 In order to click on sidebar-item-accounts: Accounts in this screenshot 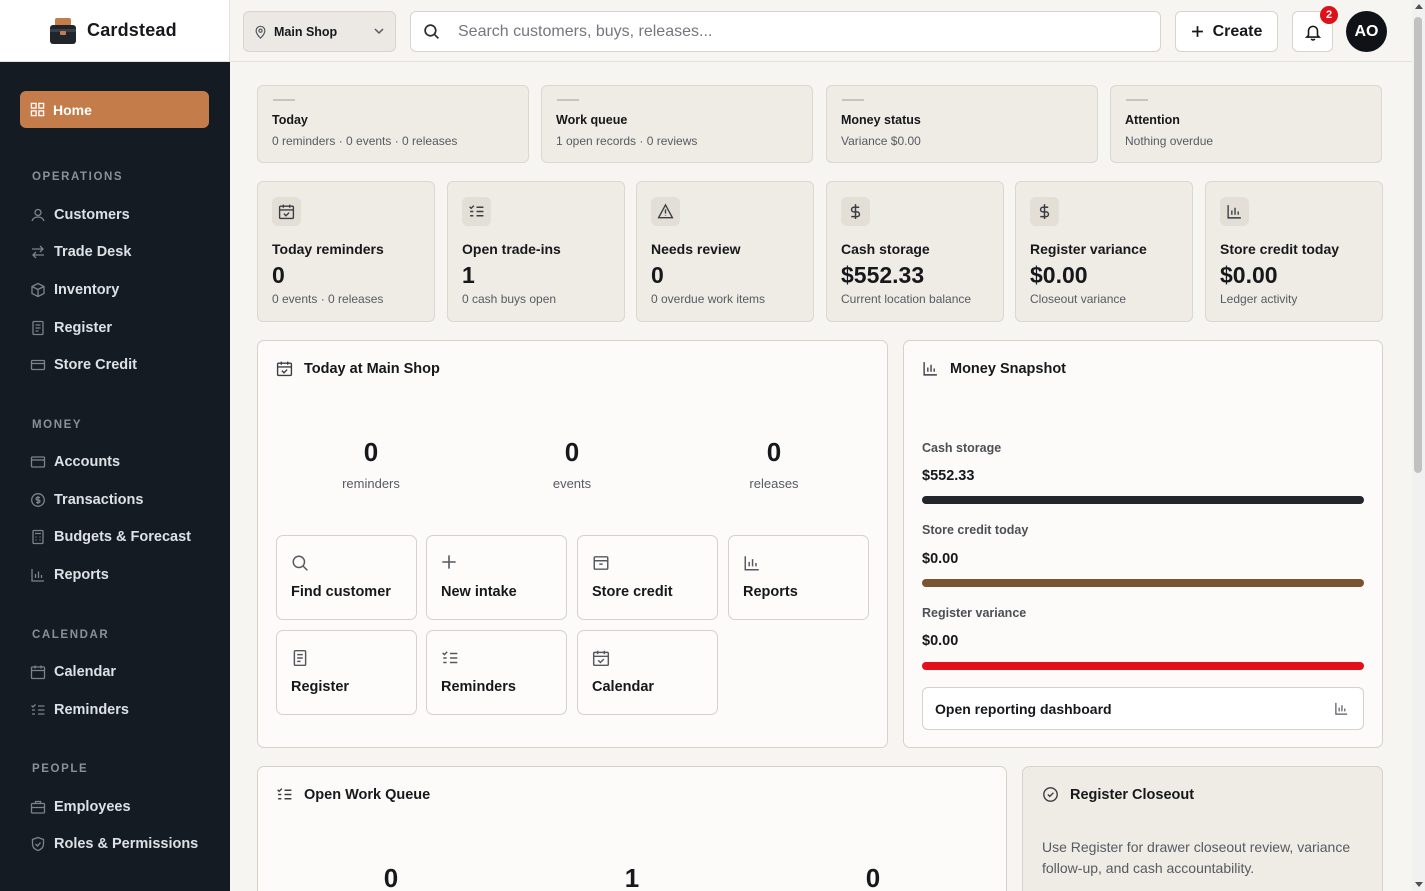, I will do `click(75, 462)`.